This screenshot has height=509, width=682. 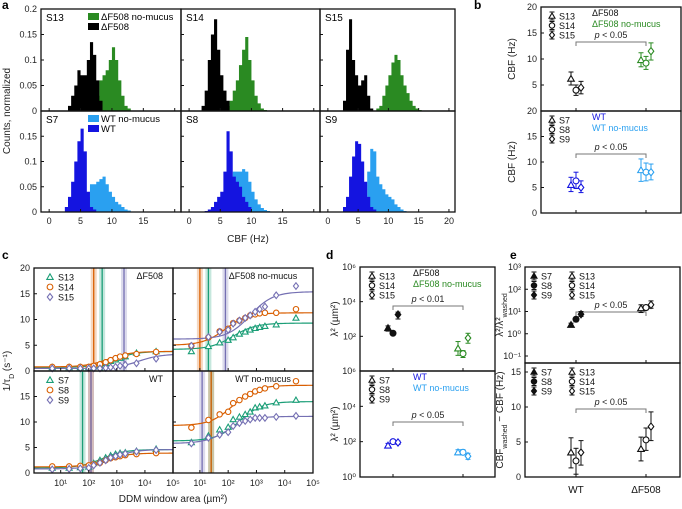 I want to click on legend-label: S14, so click(x=66, y=288).